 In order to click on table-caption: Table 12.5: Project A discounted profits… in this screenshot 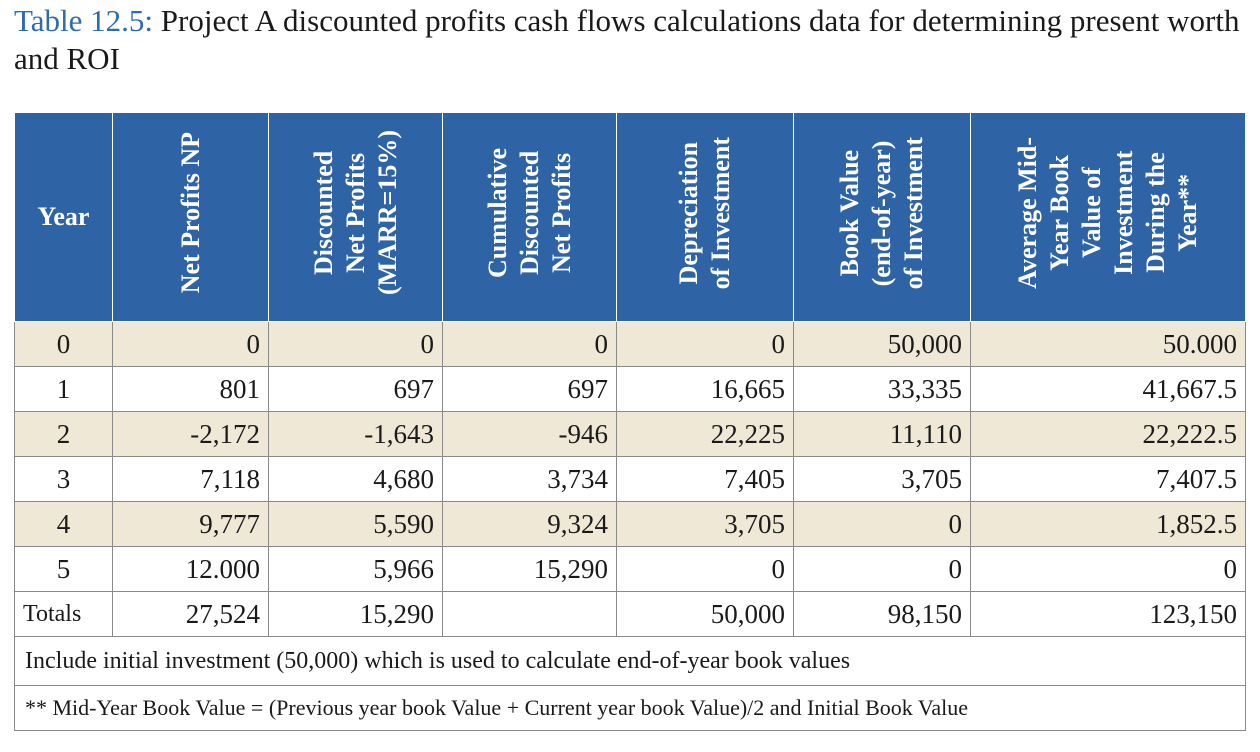, I will do `click(632, 40)`.